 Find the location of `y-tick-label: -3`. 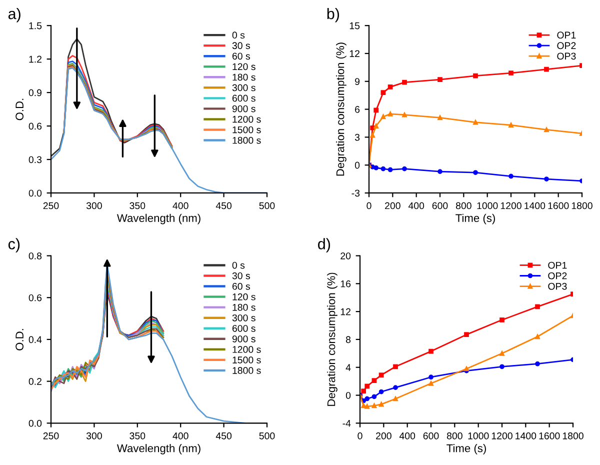

y-tick-label: -3 is located at coordinates (356, 193).